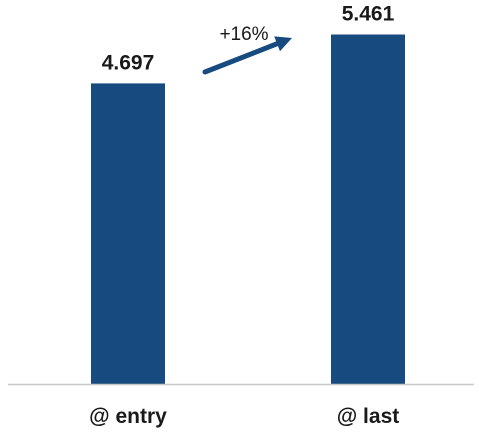 This screenshot has height=438, width=479. Describe the element at coordinates (368, 416) in the screenshot. I see `category-label-1: @ last` at that location.